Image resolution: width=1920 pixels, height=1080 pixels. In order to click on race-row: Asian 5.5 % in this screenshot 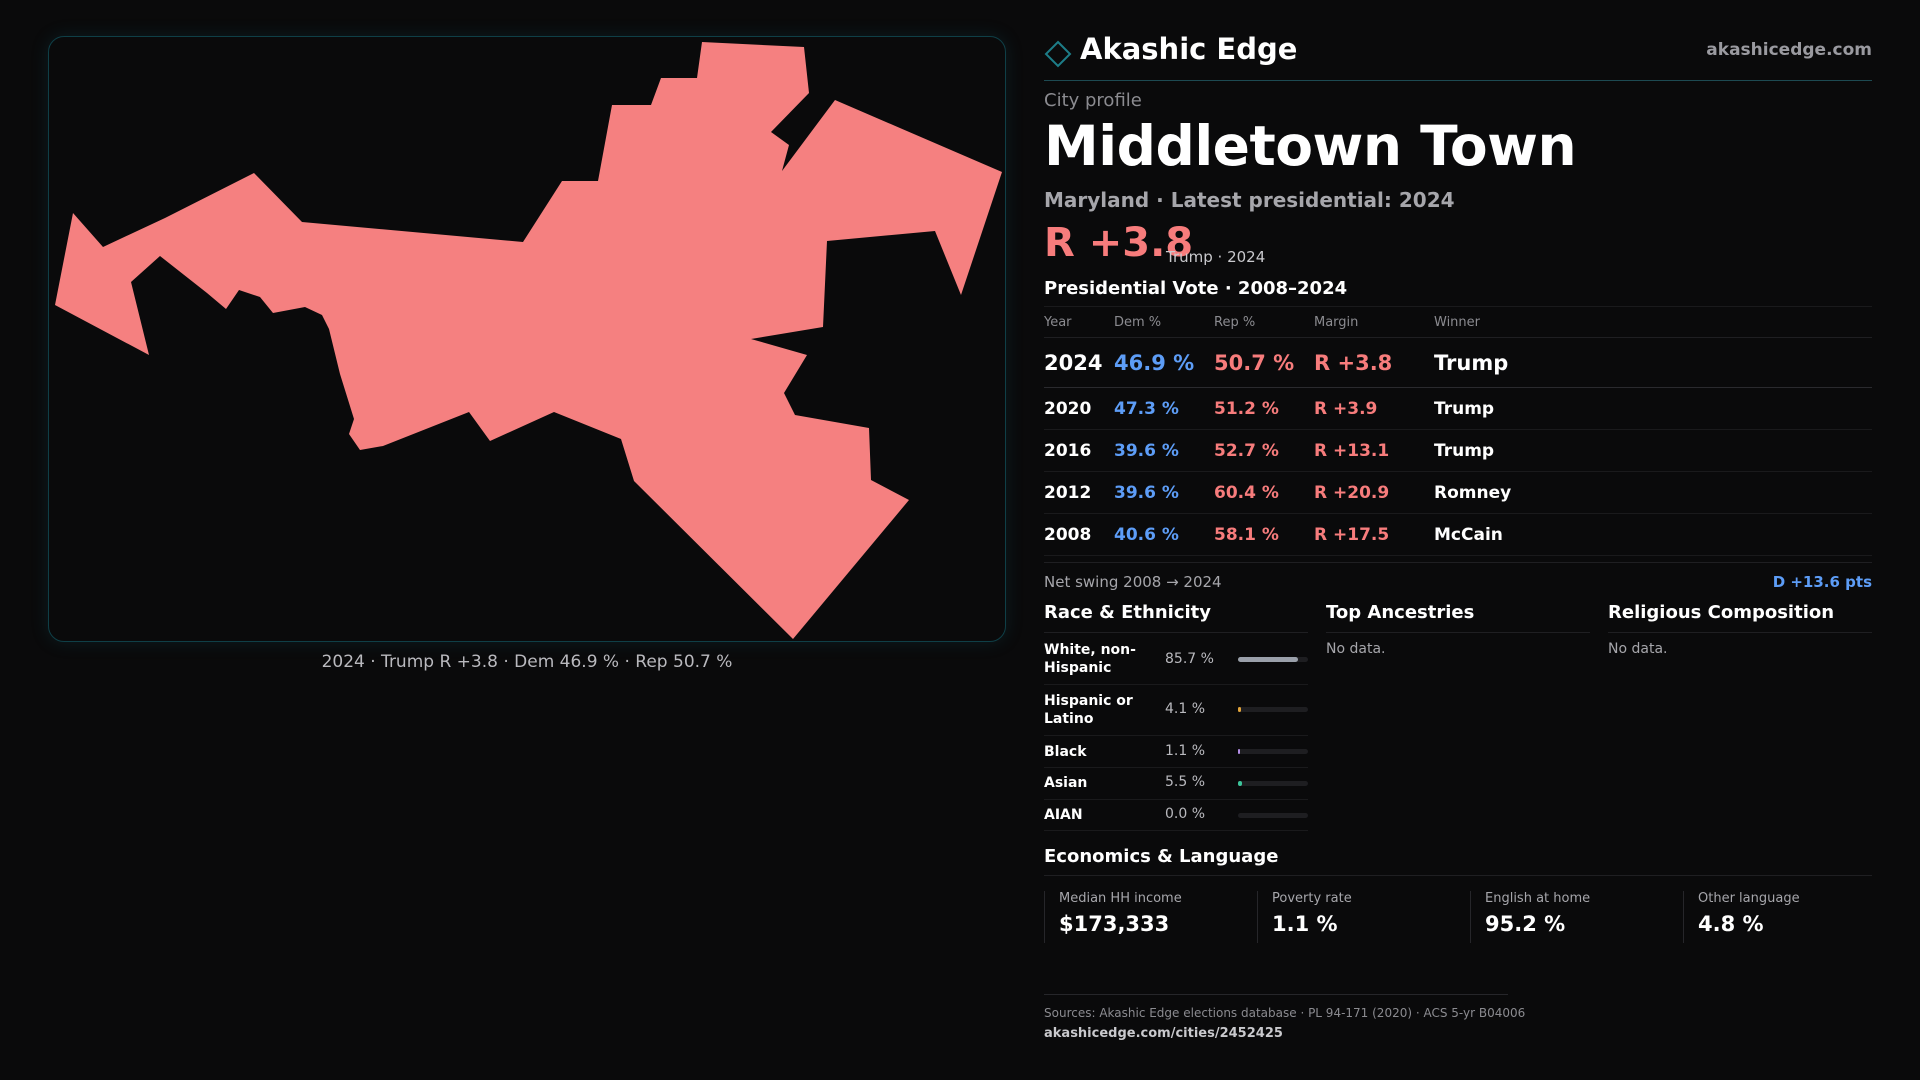, I will do `click(1176, 784)`.